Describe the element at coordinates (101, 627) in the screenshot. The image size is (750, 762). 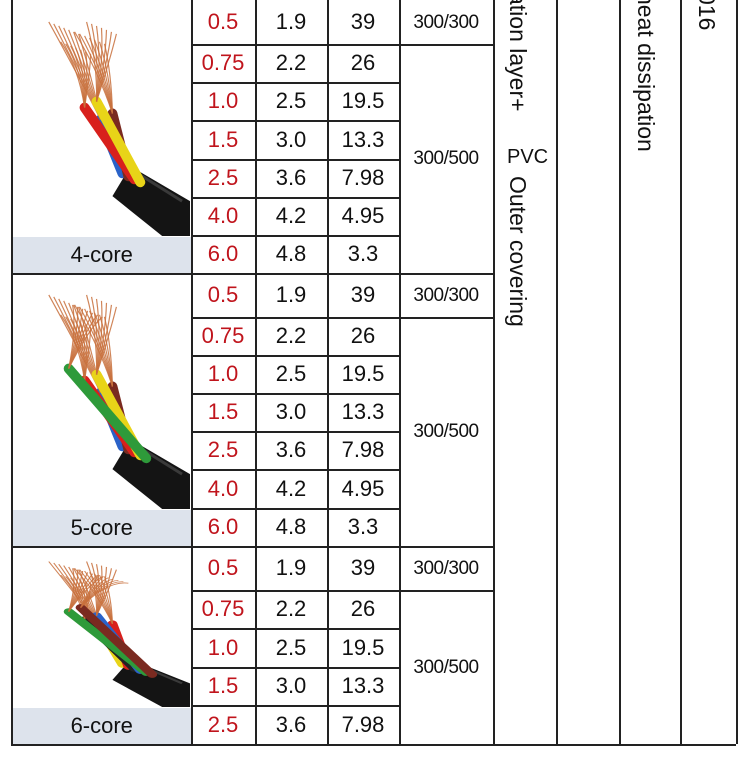
I see `cable-photo-6-core` at that location.